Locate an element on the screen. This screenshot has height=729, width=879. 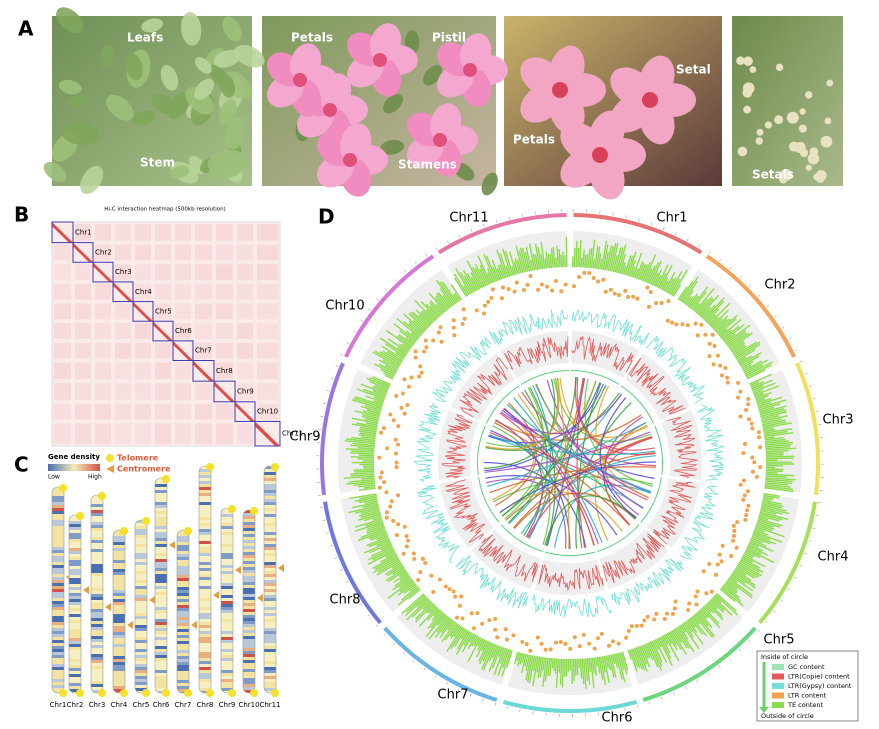
leaf is located at coordinates (107, 56).